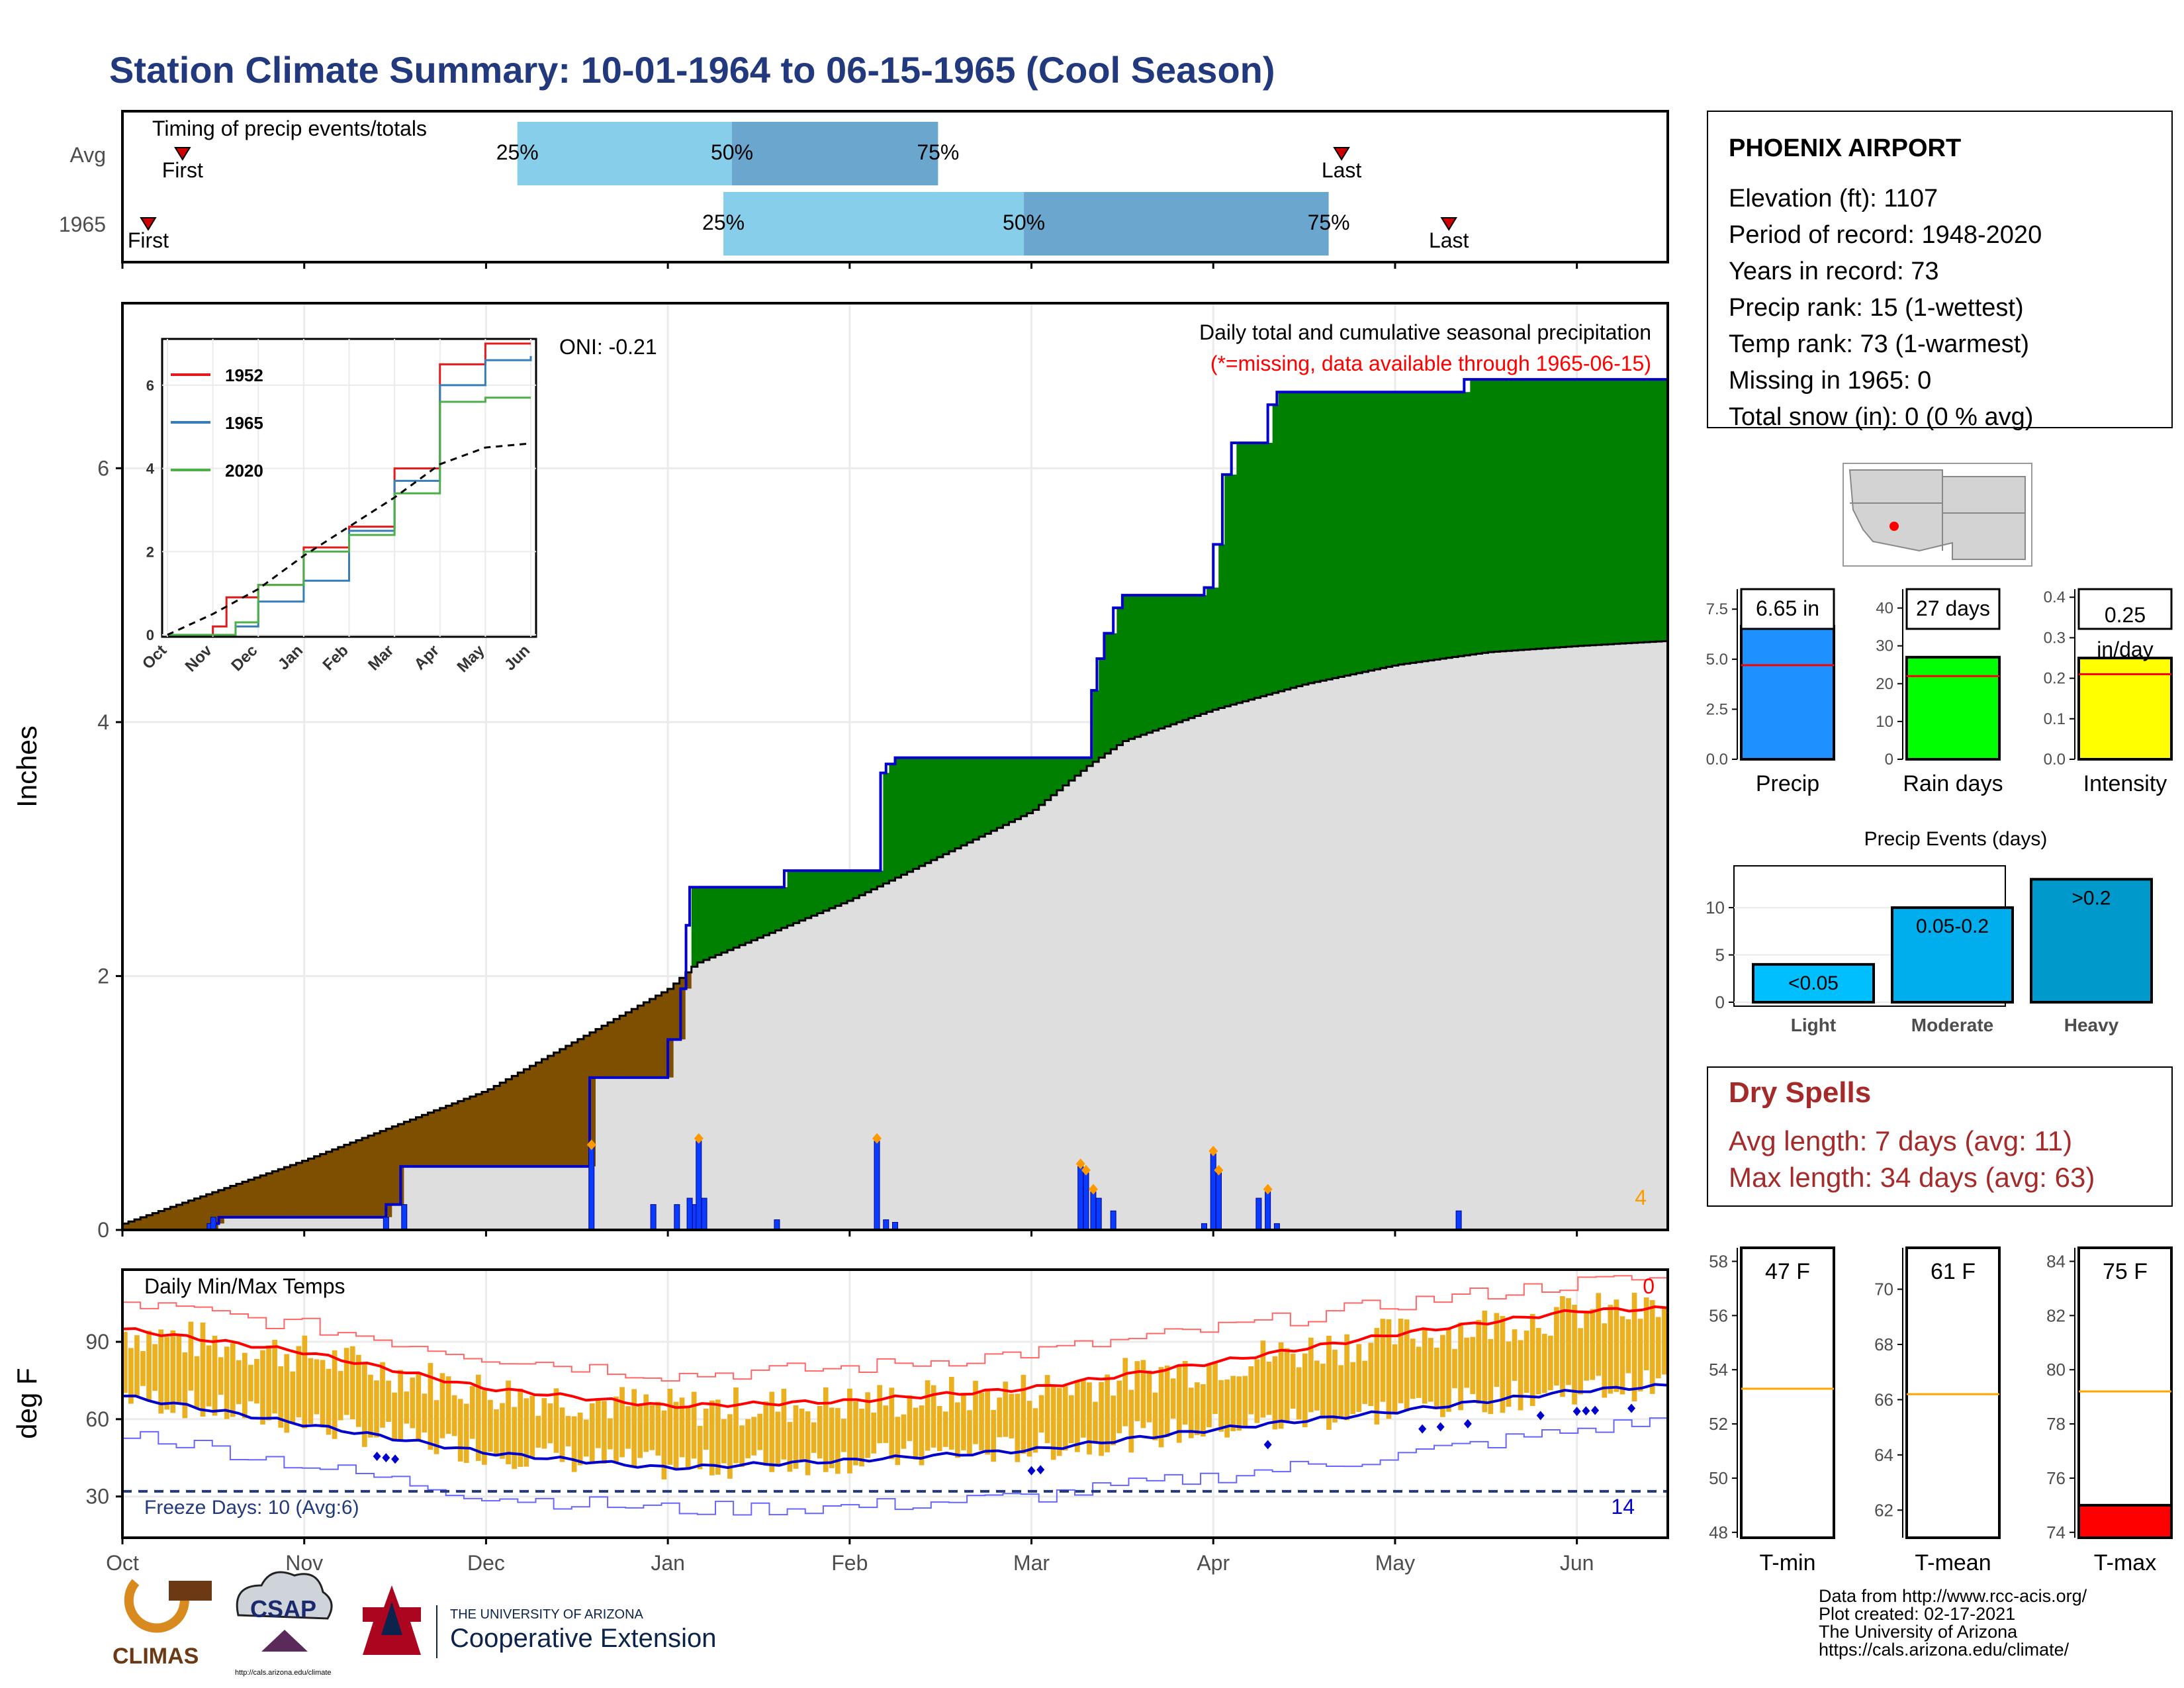 This screenshot has height=1688, width=2184. What do you see at coordinates (1787, 609) in the screenshot?
I see `precip-value-box` at bounding box center [1787, 609].